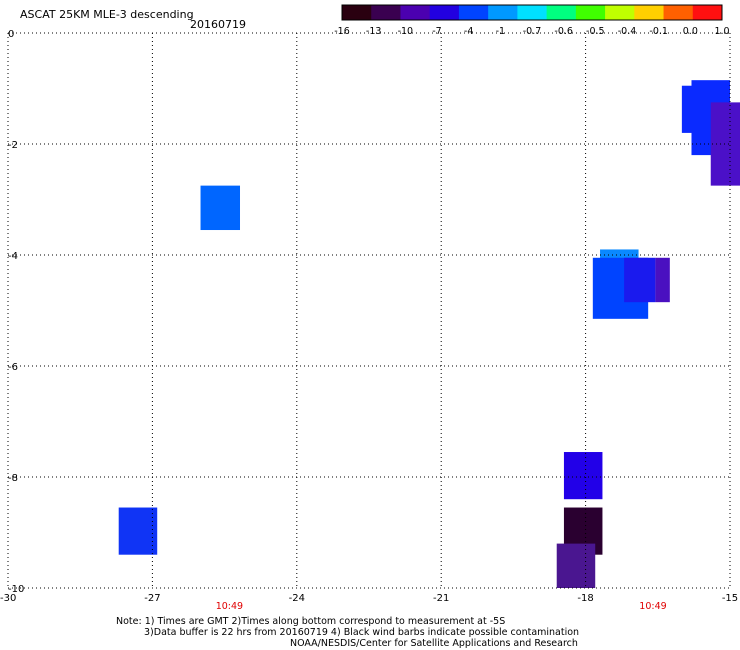 Image resolution: width=740 pixels, height=650 pixels. Describe the element at coordinates (374, 31) in the screenshot. I see `colorbar-label: -13` at that location.